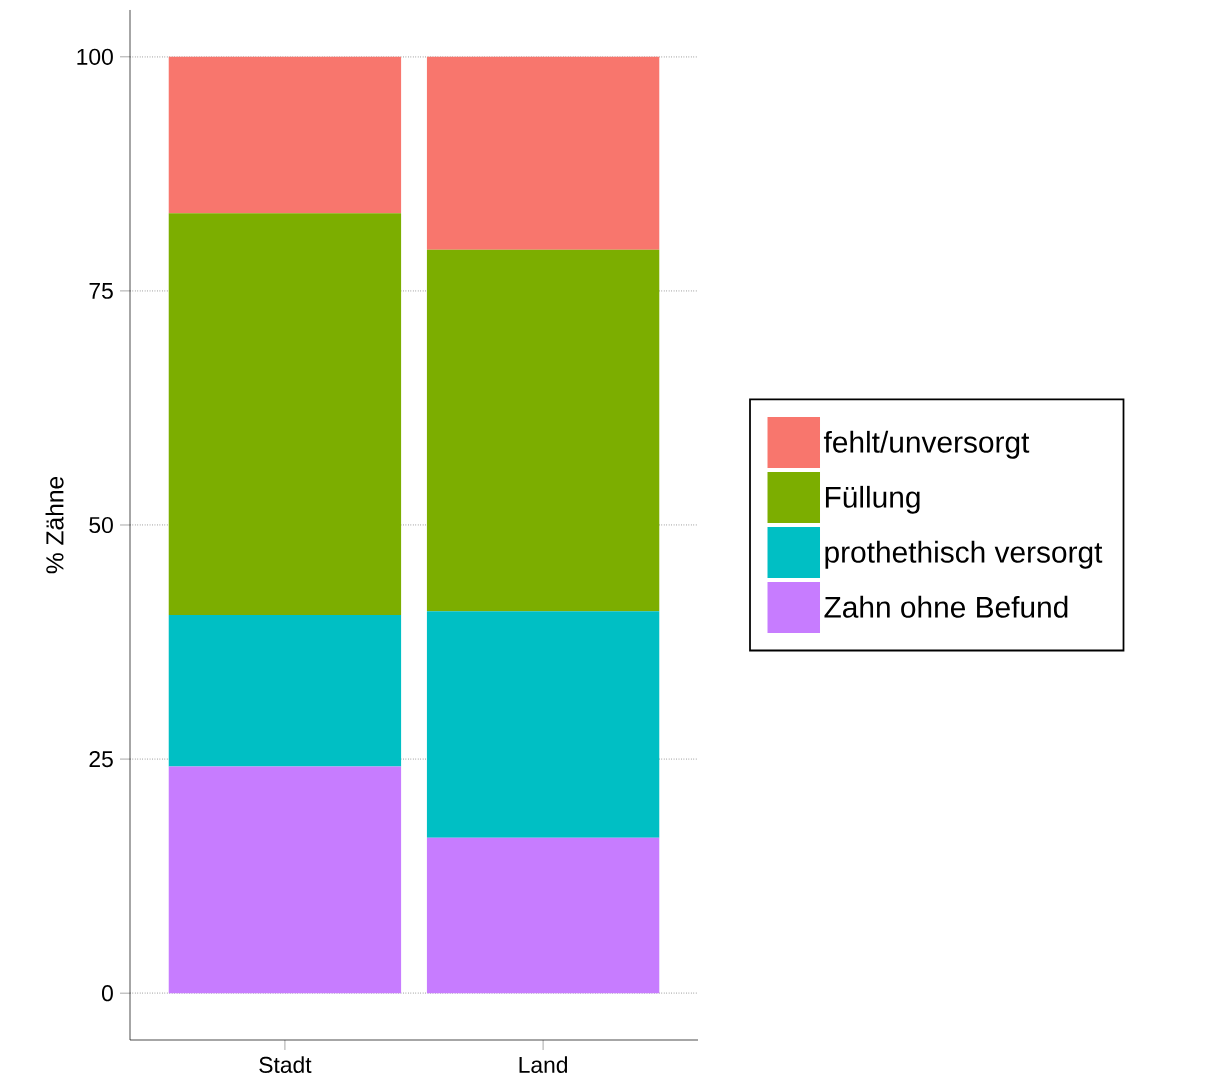  Describe the element at coordinates (101, 759) in the screenshot. I see `y-tick-label: 25` at that location.